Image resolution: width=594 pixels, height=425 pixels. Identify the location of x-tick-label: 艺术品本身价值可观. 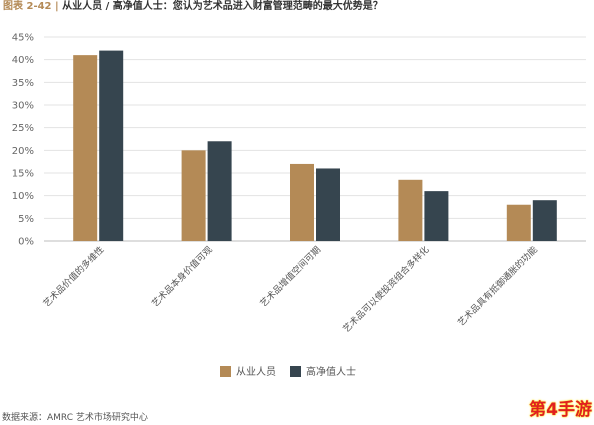
(182, 277).